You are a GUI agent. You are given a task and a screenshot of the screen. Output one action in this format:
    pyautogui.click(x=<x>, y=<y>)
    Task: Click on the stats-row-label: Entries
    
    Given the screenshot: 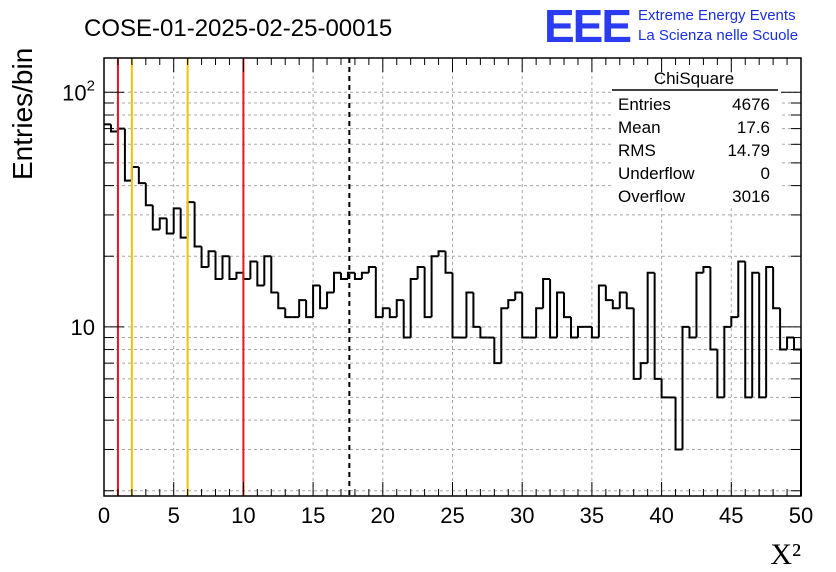 What is the action you would take?
    pyautogui.click(x=644, y=104)
    